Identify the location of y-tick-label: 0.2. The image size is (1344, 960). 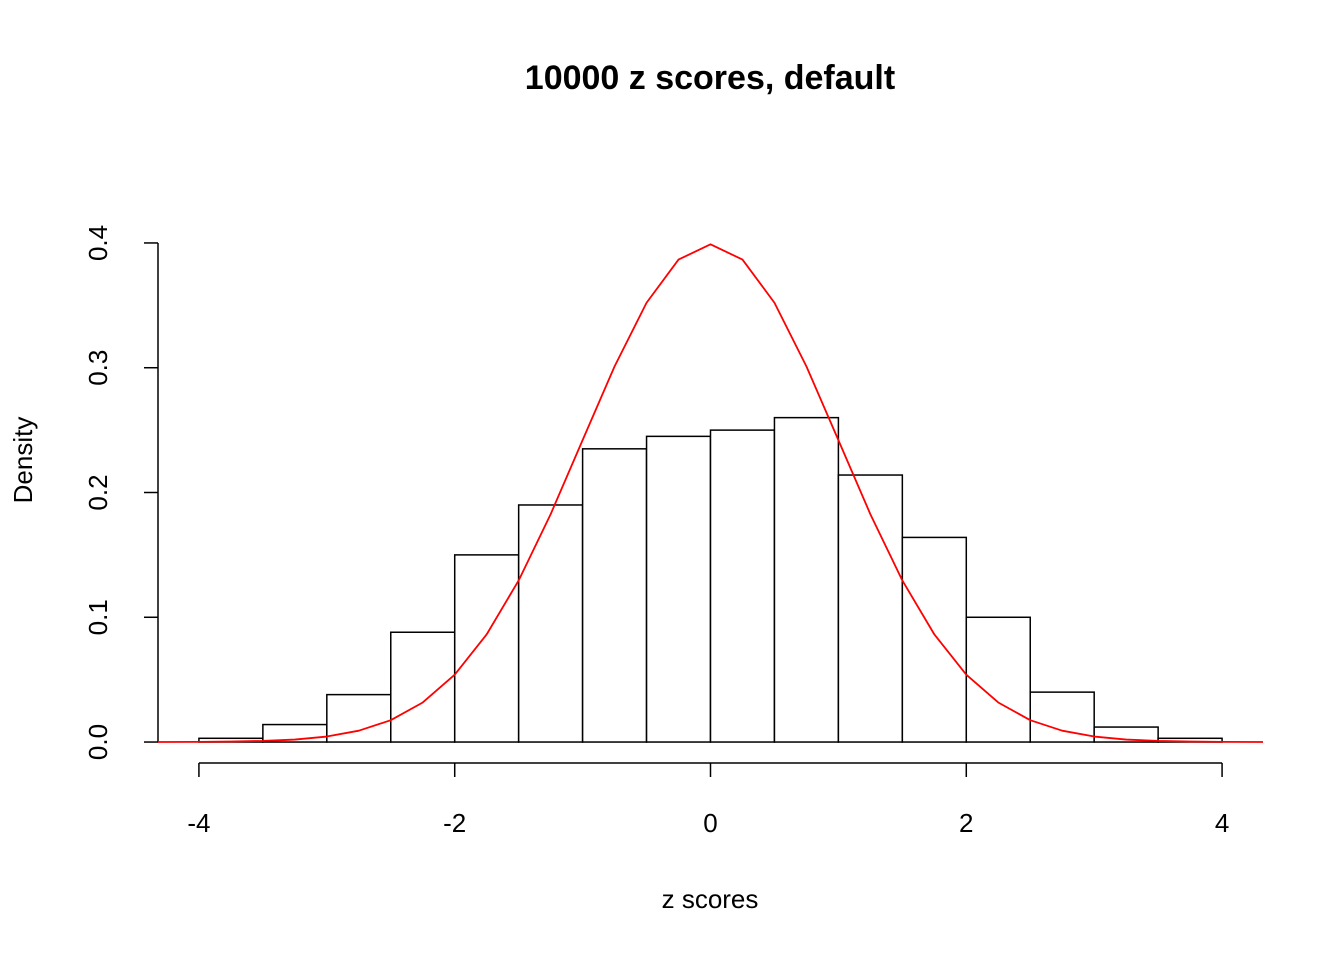
(98, 492).